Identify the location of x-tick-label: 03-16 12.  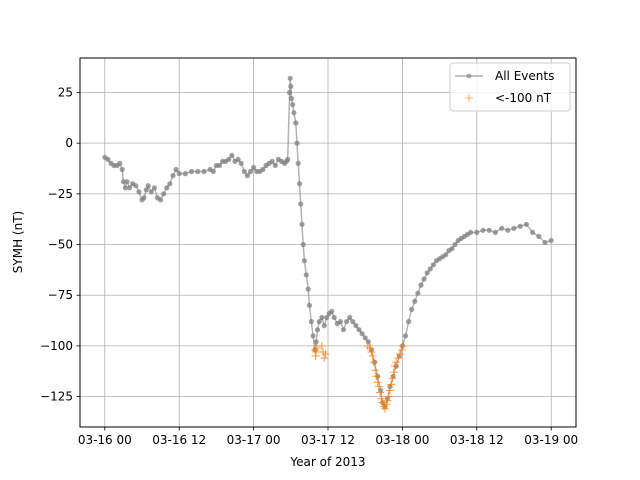
(179, 440).